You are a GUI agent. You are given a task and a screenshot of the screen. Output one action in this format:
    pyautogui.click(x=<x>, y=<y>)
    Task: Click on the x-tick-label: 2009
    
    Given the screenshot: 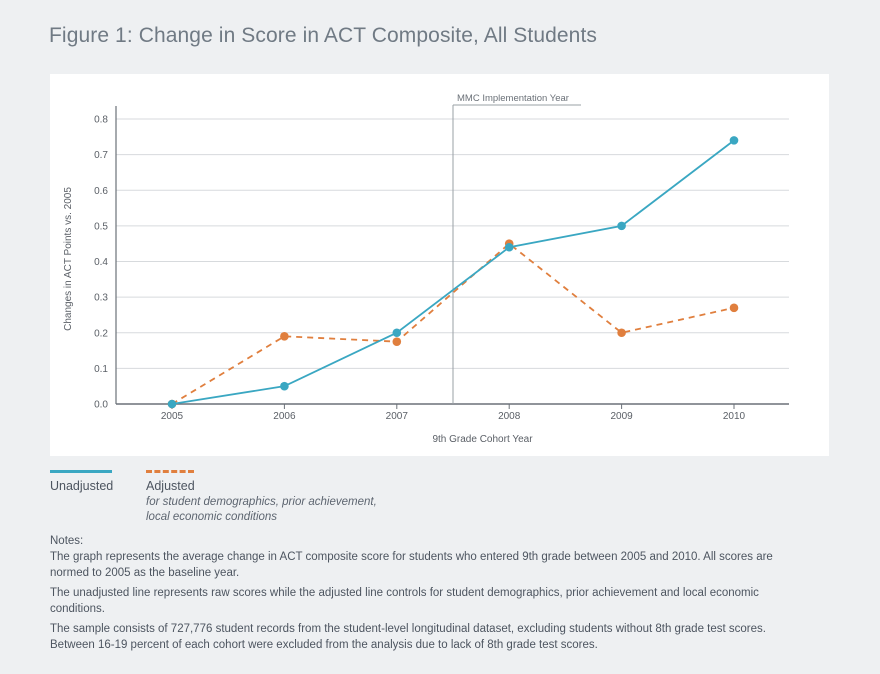 What is the action you would take?
    pyautogui.click(x=621, y=416)
    